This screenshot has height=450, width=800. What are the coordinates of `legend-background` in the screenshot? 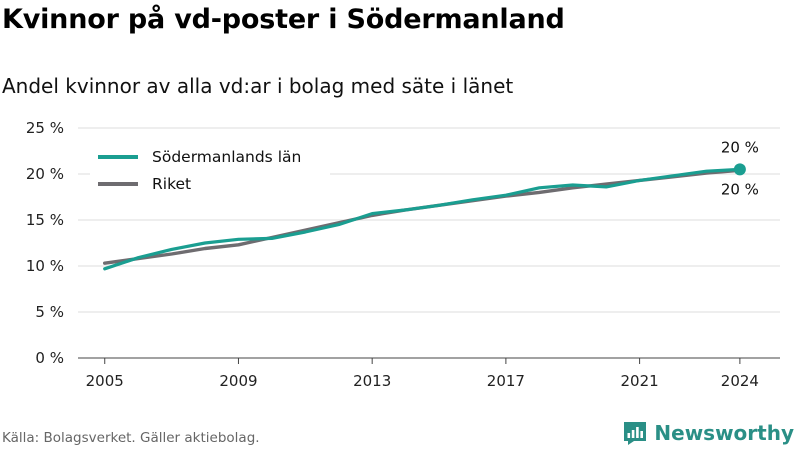 It's located at (210, 172).